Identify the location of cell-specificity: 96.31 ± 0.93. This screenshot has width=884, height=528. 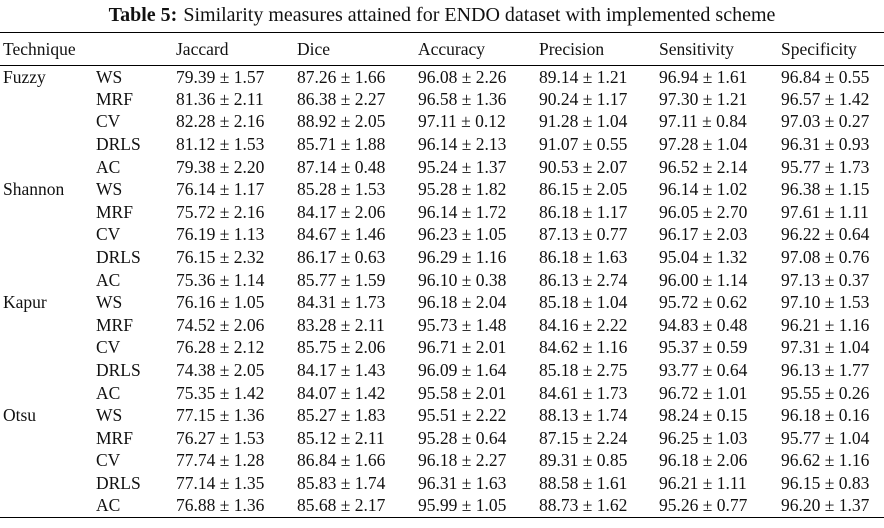
(825, 144).